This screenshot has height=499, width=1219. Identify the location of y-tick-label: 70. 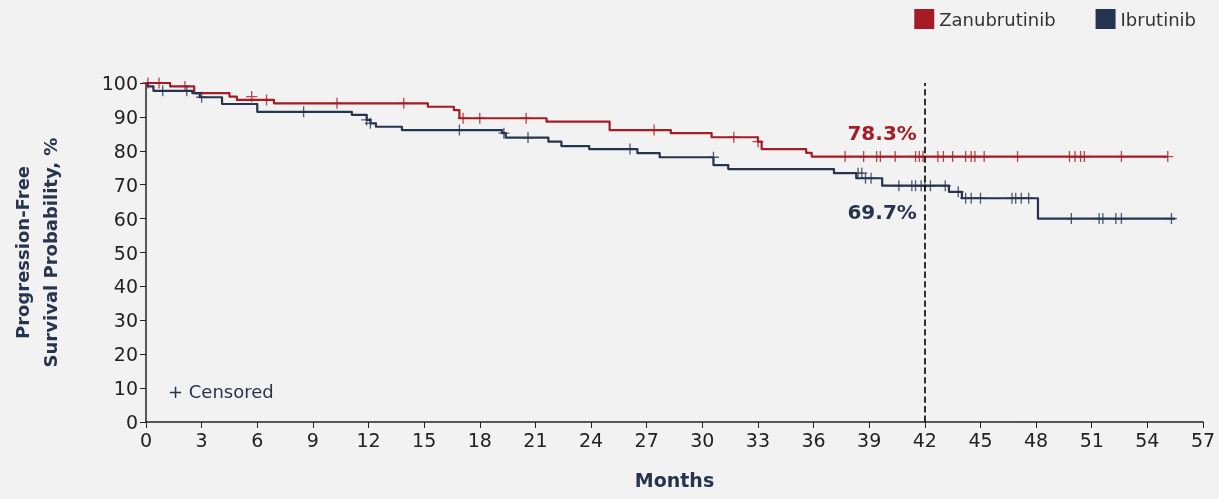
(125, 184).